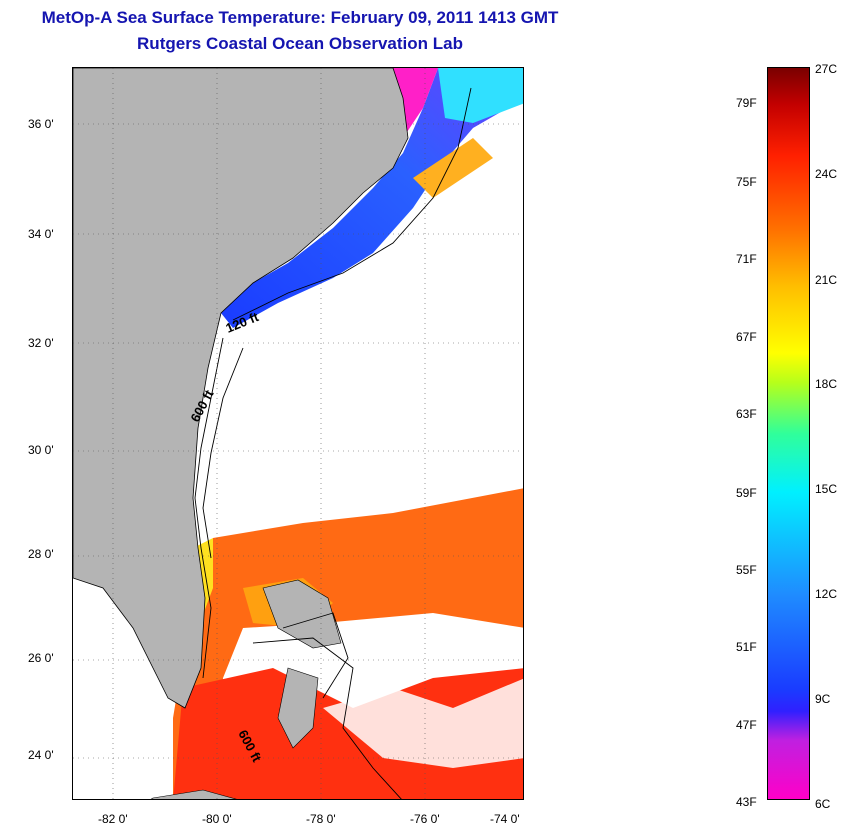 The height and width of the screenshot is (832, 841). What do you see at coordinates (41, 343) in the screenshot?
I see `lat-label-32: 32 0'` at bounding box center [41, 343].